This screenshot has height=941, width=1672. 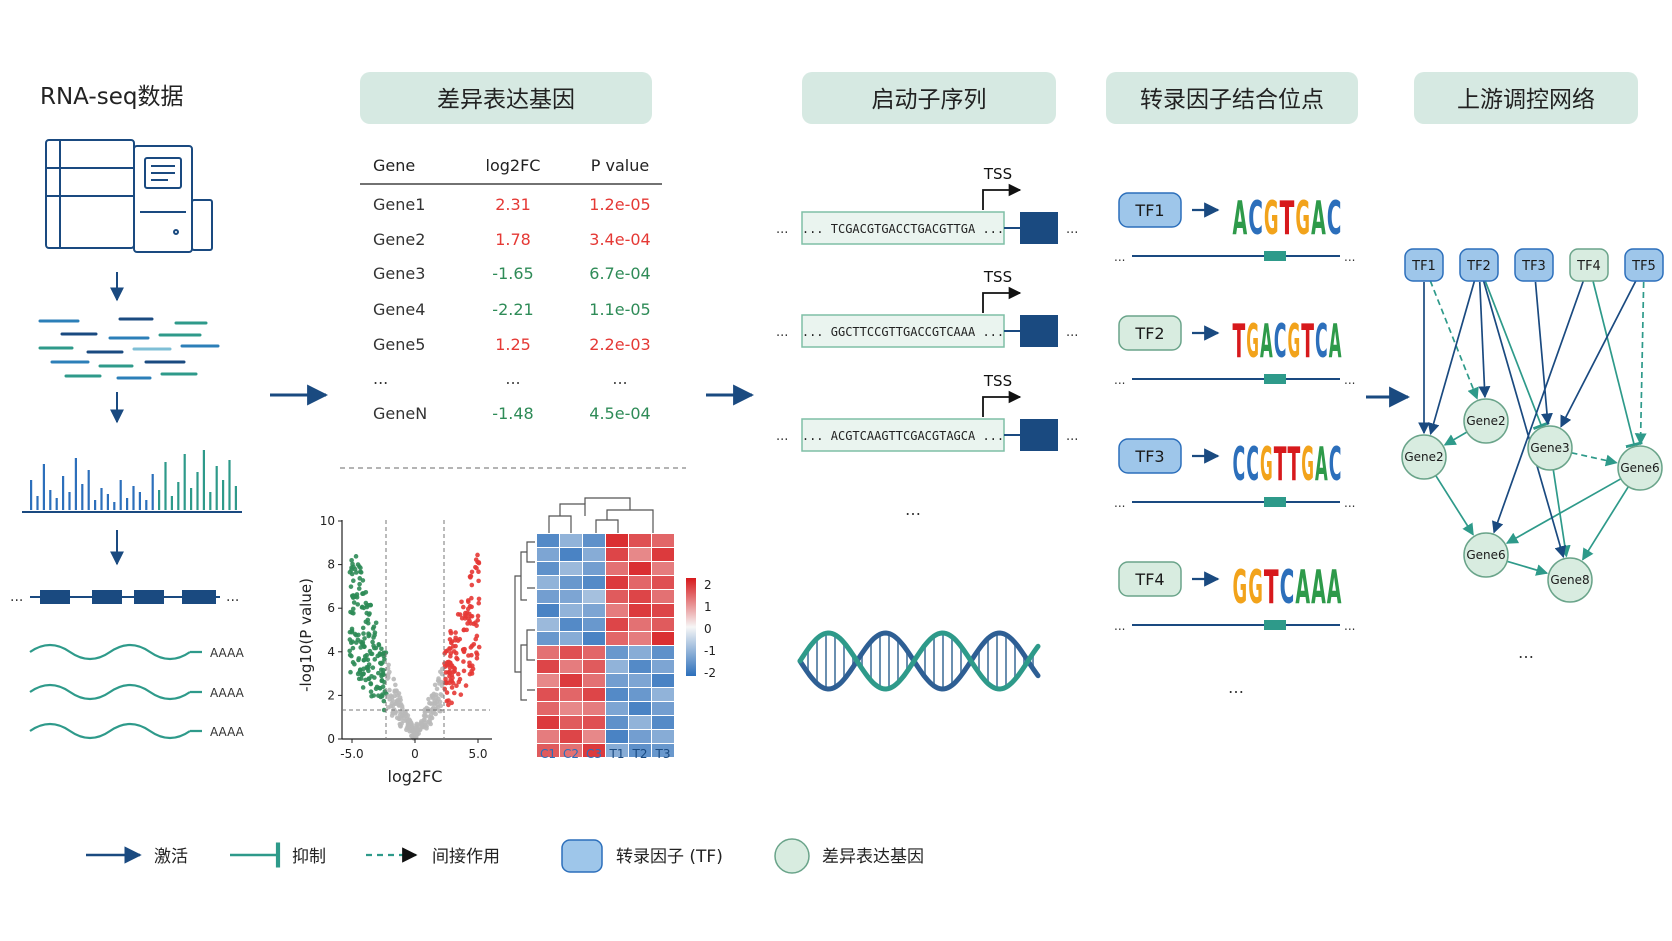 What do you see at coordinates (1550, 448) in the screenshot?
I see `network-gene-node` at bounding box center [1550, 448].